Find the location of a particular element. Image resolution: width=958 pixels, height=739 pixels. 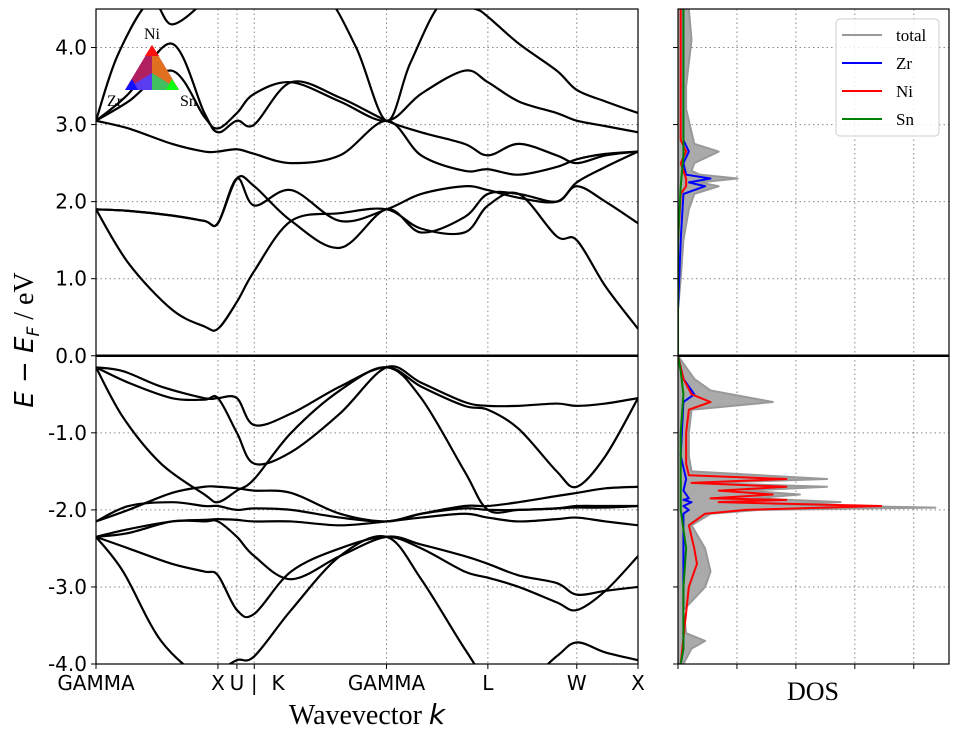

triangle-sn-corner is located at coordinates (172, 84).